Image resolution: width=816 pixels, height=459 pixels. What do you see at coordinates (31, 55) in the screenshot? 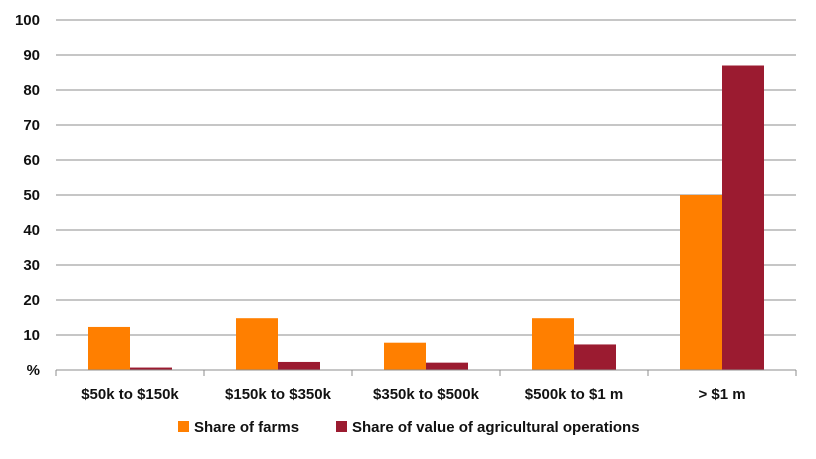
I see `y-tick-label: 90` at bounding box center [31, 55].